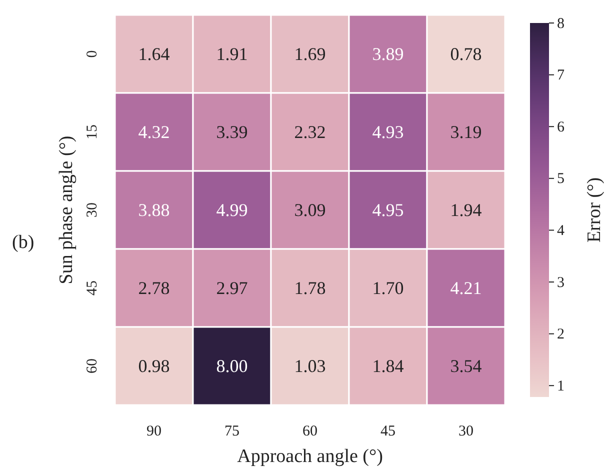 Image resolution: width=614 pixels, height=471 pixels. Describe the element at coordinates (560, 24) in the screenshot. I see `color-bar-label: 8` at that location.